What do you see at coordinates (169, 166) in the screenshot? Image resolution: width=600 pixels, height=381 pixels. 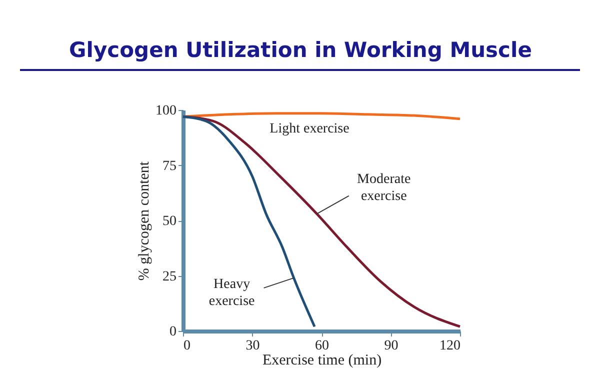 I see `y-tick-label: 75` at bounding box center [169, 166].